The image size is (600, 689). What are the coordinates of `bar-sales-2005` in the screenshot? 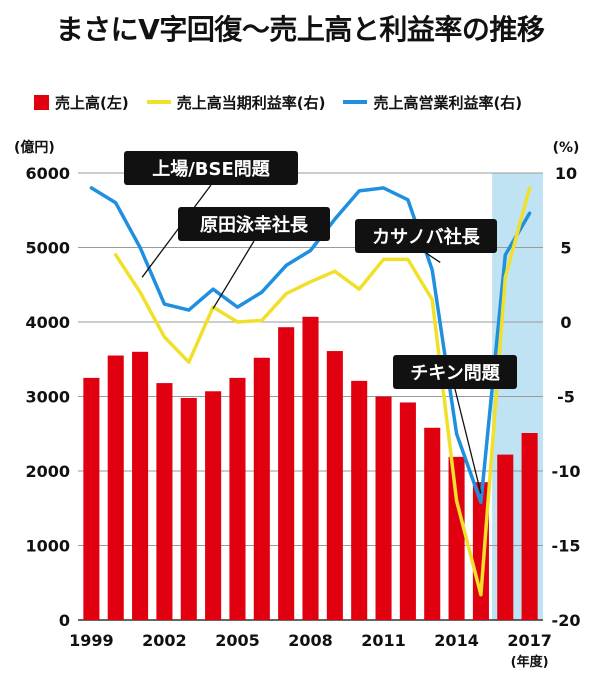 It's located at (237, 498).